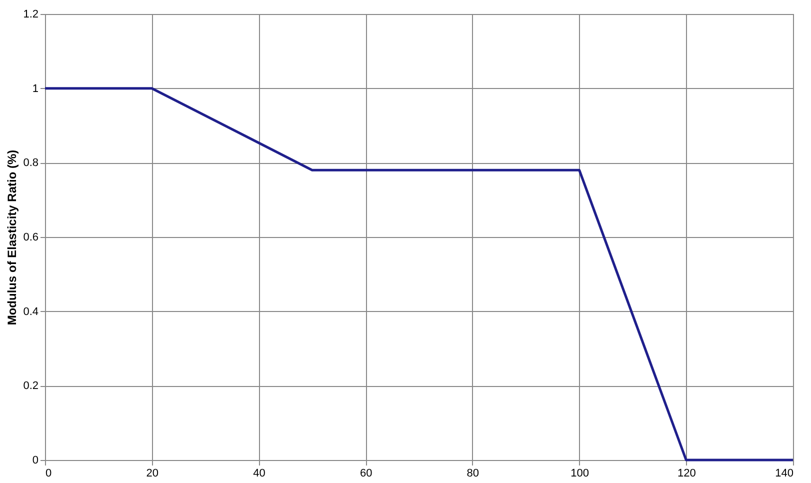  Describe the element at coordinates (30, 14) in the screenshot. I see `y-tick-label: 1.2` at that location.